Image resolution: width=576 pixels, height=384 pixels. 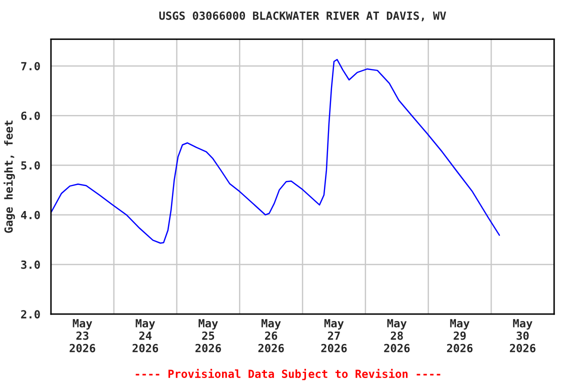 I want to click on y-tick-label: 6.0, so click(x=30, y=116).